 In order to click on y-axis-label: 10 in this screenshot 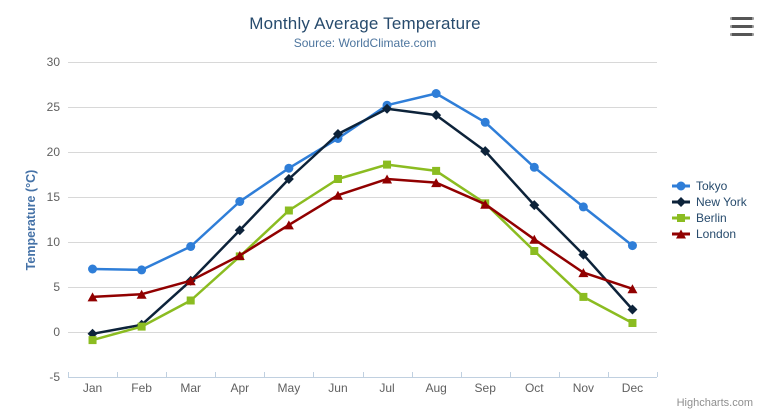, I will do `click(54, 242)`.